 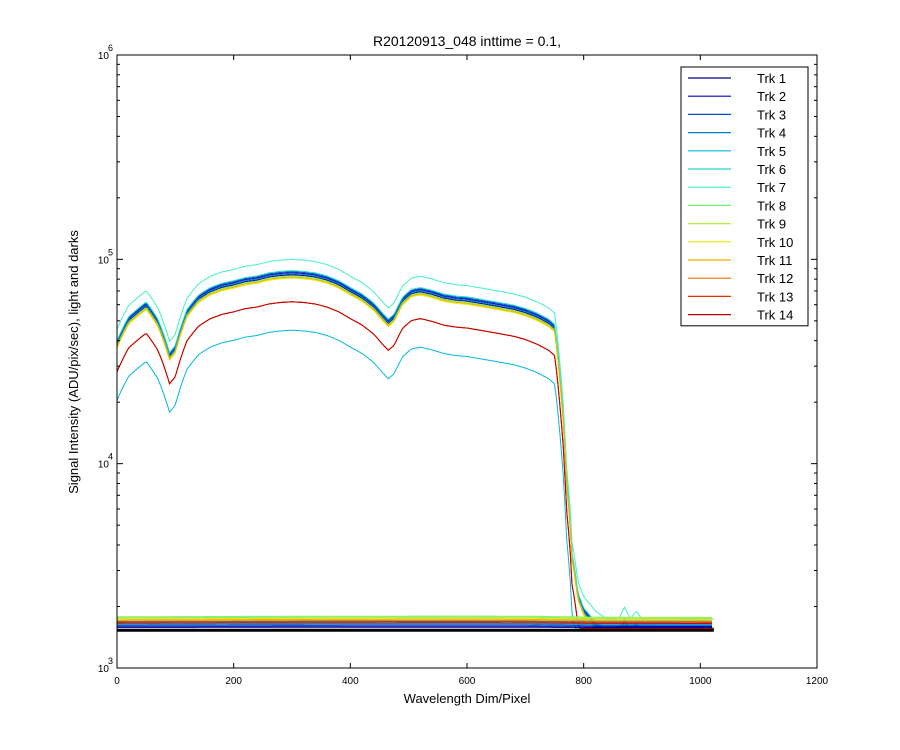 I want to click on chart-title: R20120913_048 inttime = 0.1,, so click(x=467, y=41).